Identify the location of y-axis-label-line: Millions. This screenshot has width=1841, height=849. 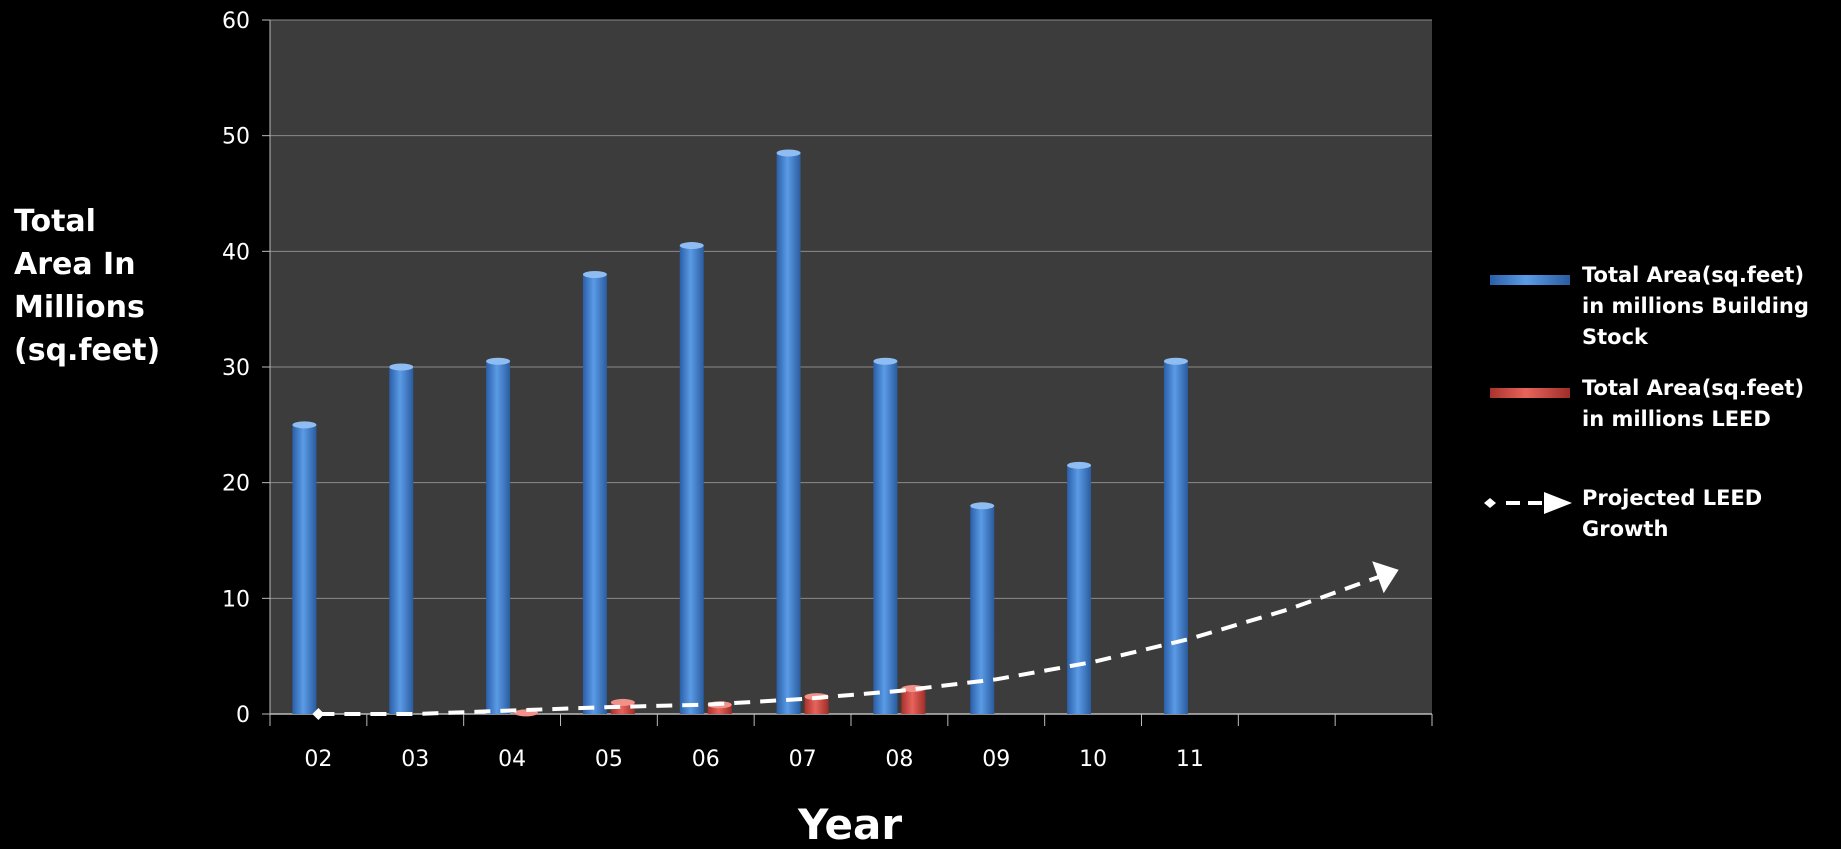
(79, 307).